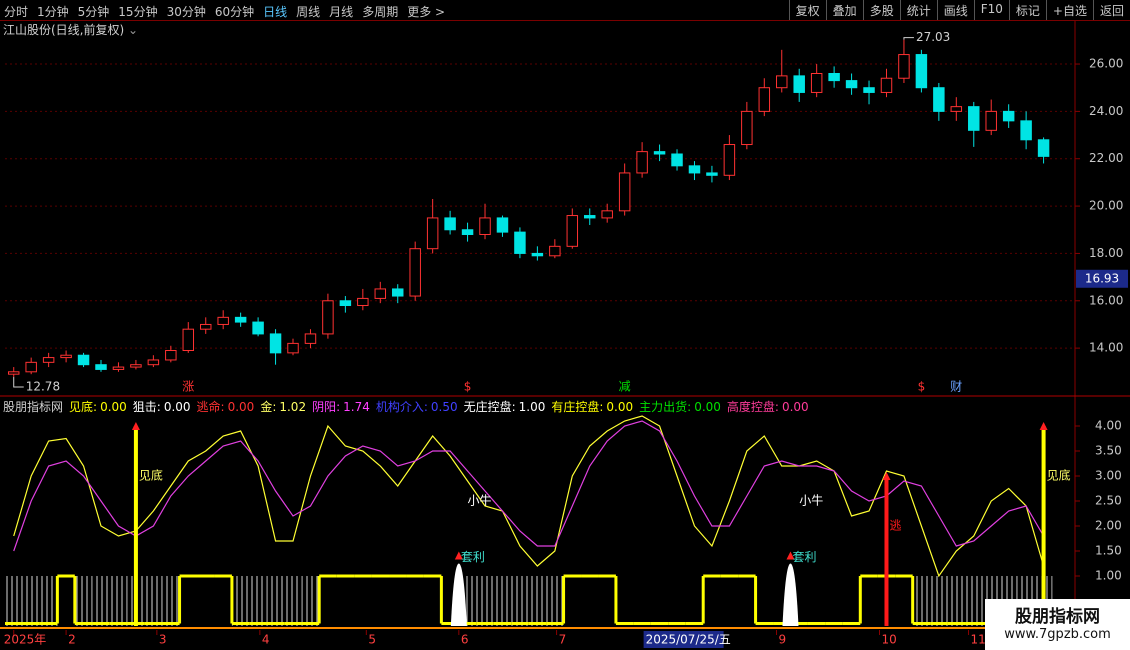 This screenshot has width=1130, height=650. What do you see at coordinates (33, 407) in the screenshot?
I see `indicator-title: 股朋指标网` at bounding box center [33, 407].